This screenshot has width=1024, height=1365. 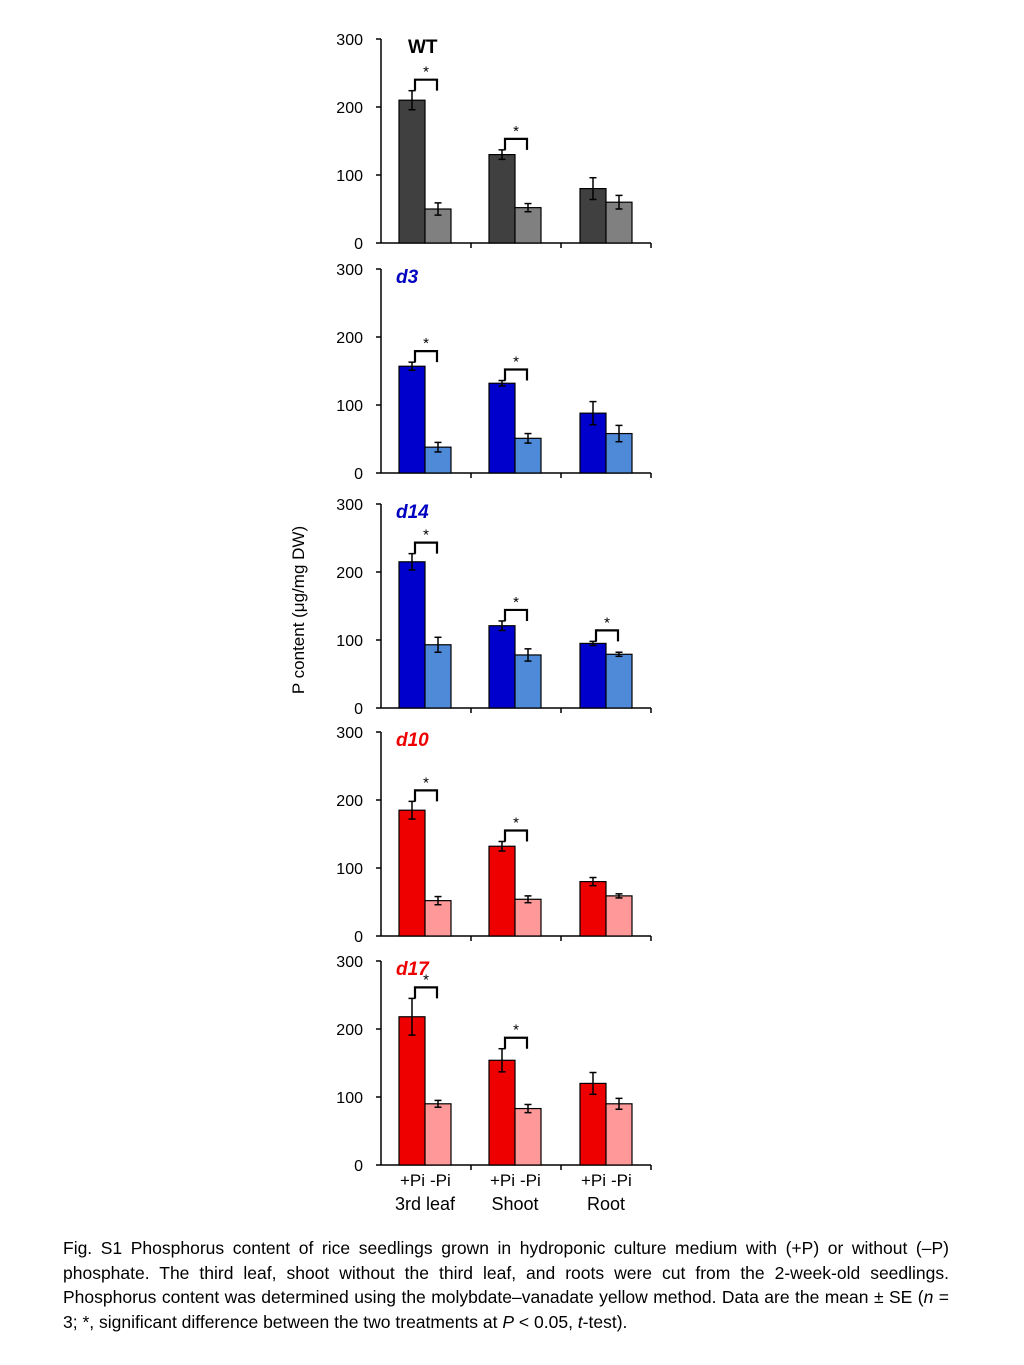 I want to click on panel-d10: 0 100 200 300 d10 * *, so click(x=494, y=835).